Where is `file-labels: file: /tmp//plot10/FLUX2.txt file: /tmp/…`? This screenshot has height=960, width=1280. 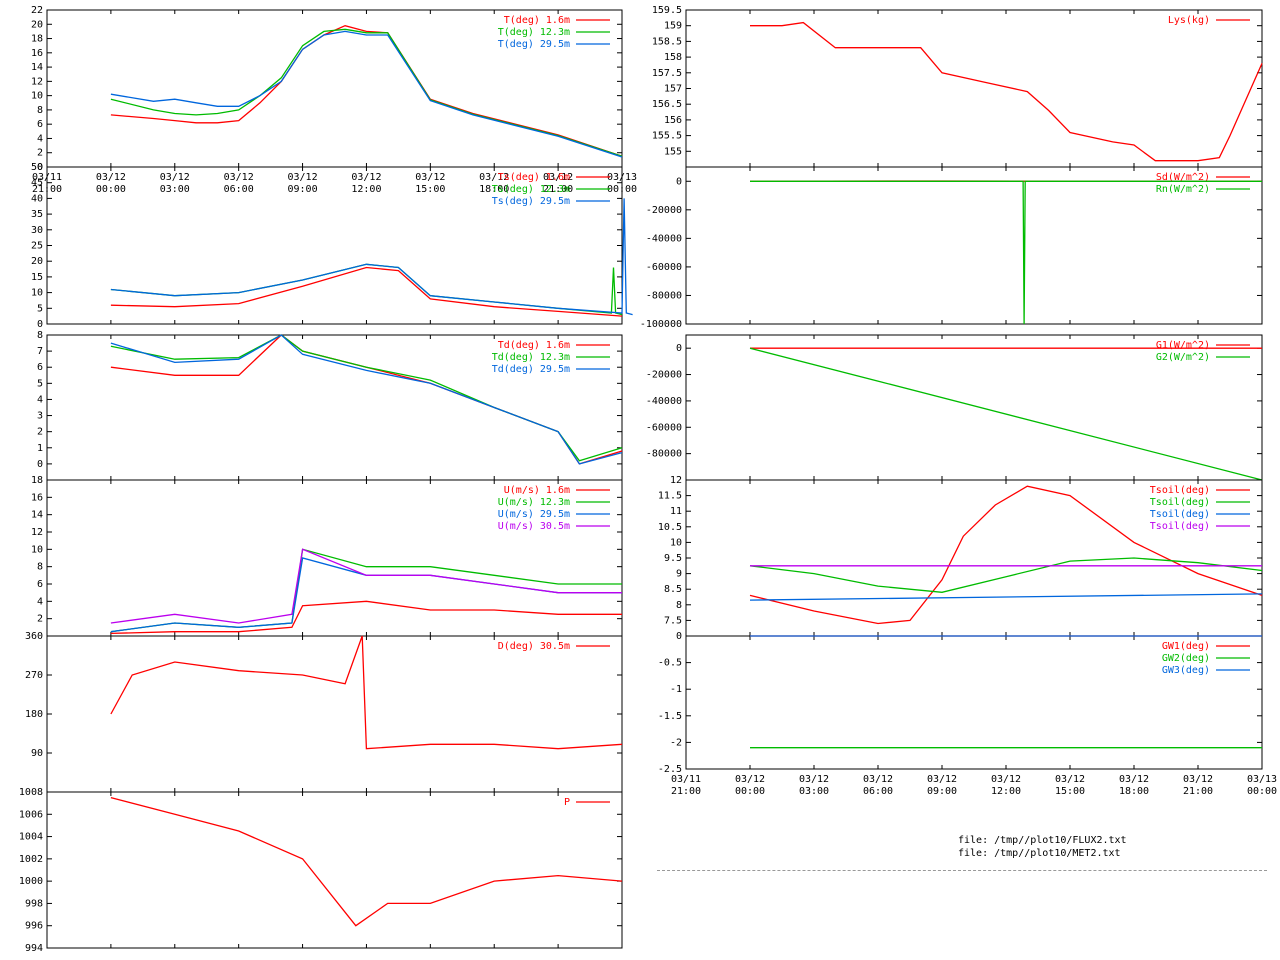 file-labels: file: /tmp//plot10/FLUX2.txt file: /tmp/… is located at coordinates (1042, 847).